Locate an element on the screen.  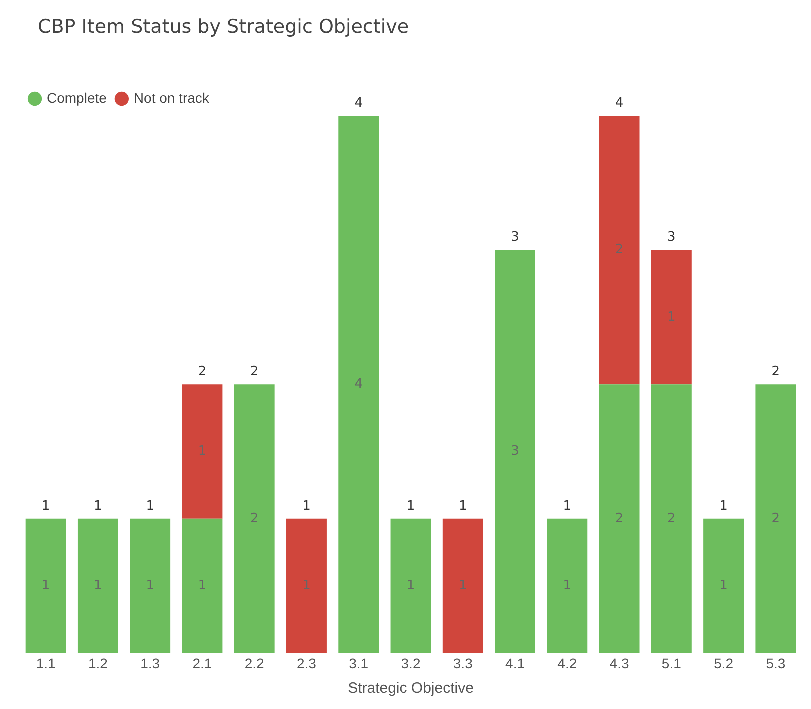
legend-label: Not on track is located at coordinates (172, 98).